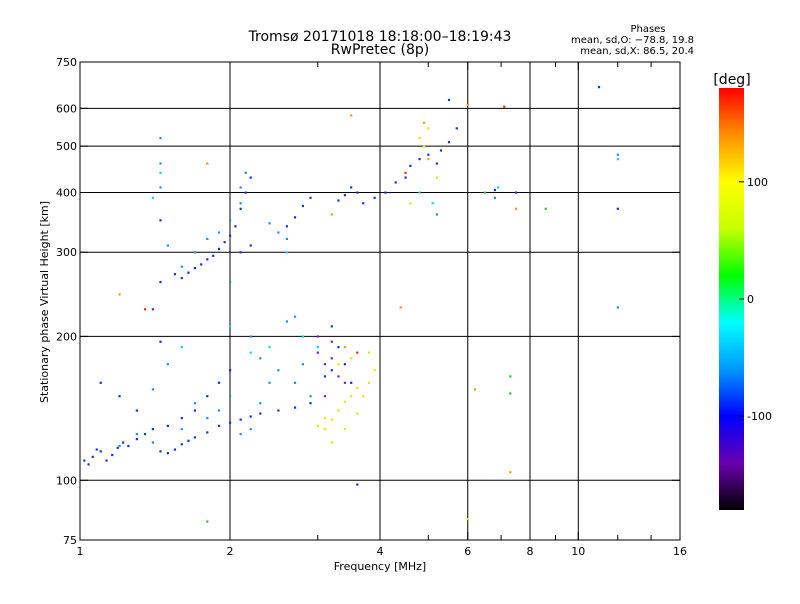 The height and width of the screenshot is (604, 800). I want to click on x-tick-label: 1, so click(80, 551).